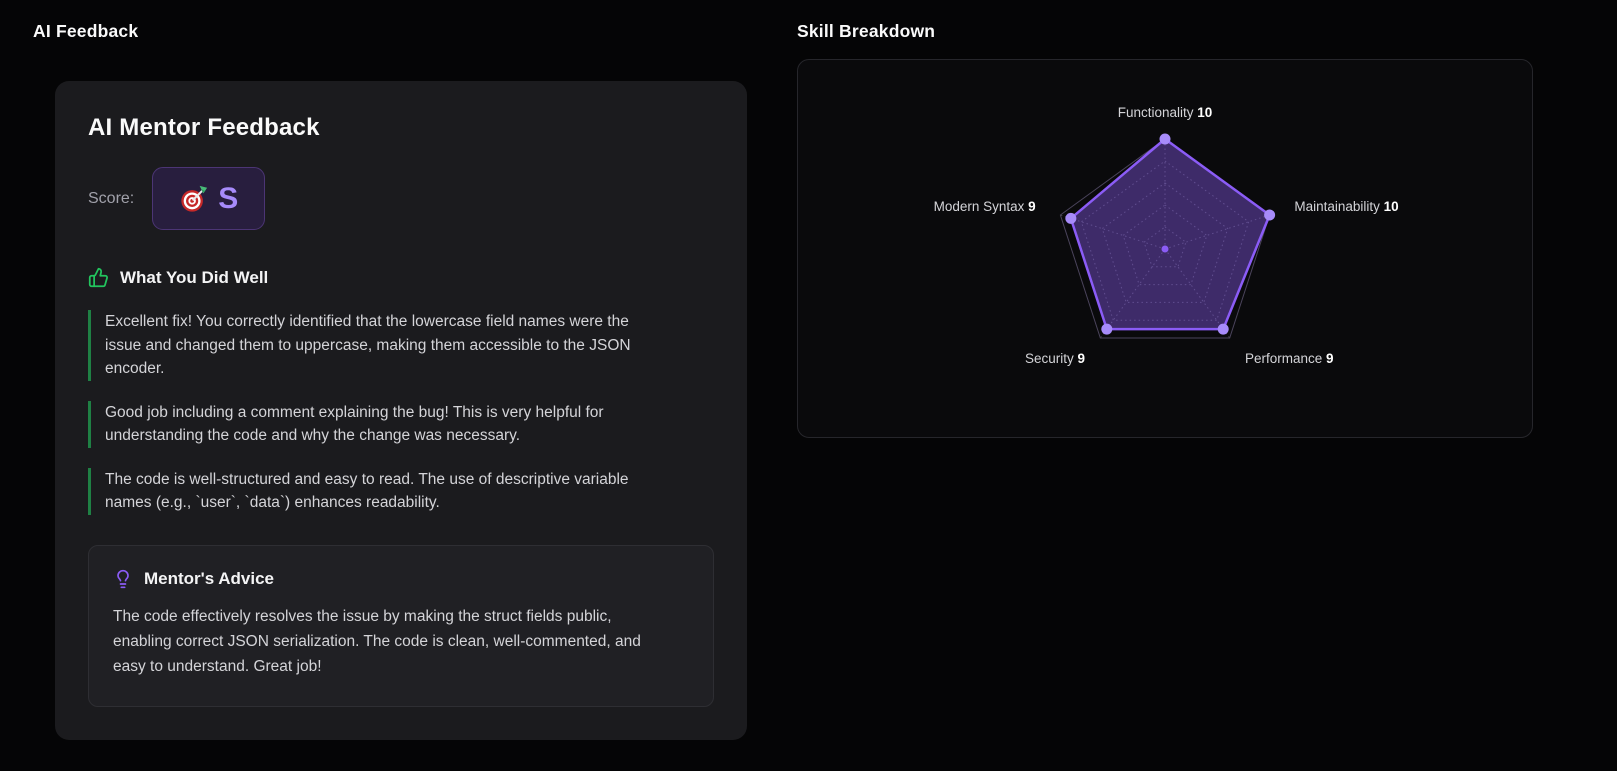 The height and width of the screenshot is (771, 1617). Describe the element at coordinates (401, 198) in the screenshot. I see `score-row: Score: S` at that location.